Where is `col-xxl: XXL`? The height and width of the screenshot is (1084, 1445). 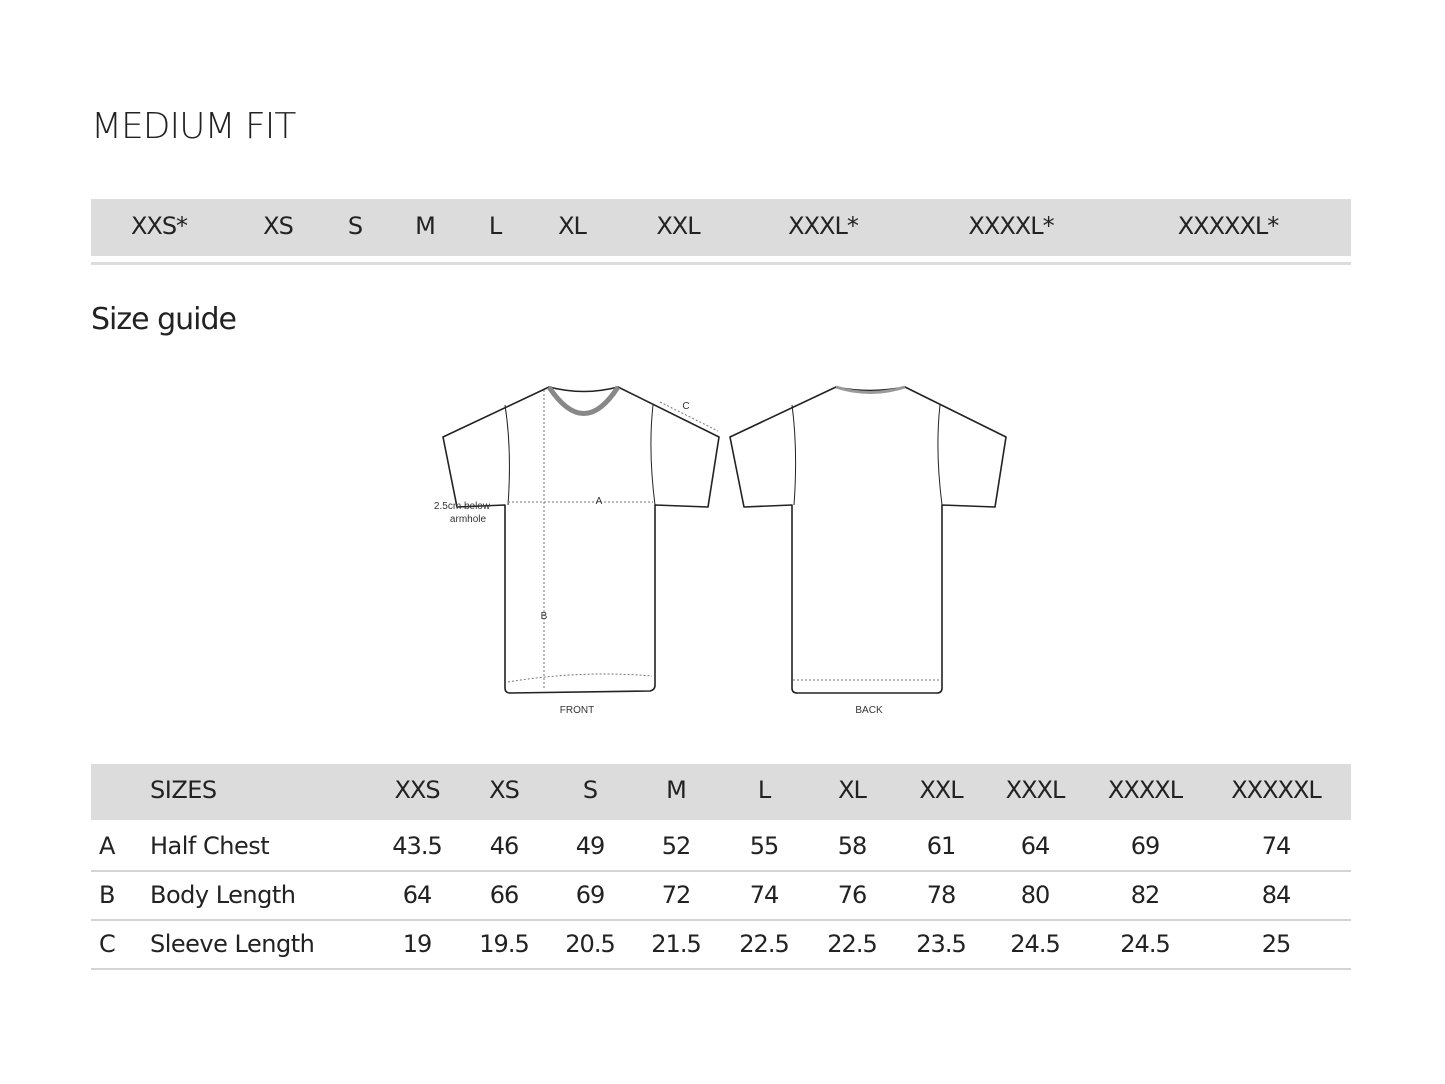 col-xxl: XXL is located at coordinates (941, 790).